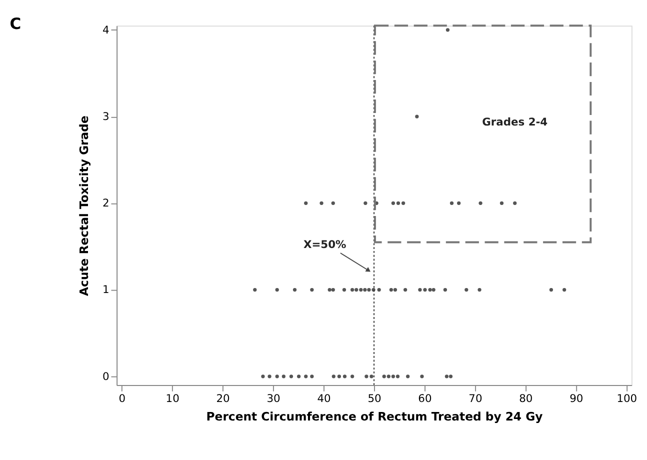 This screenshot has width=647, height=460. Describe the element at coordinates (106, 289) in the screenshot. I see `y-tick-label: 1` at that location.